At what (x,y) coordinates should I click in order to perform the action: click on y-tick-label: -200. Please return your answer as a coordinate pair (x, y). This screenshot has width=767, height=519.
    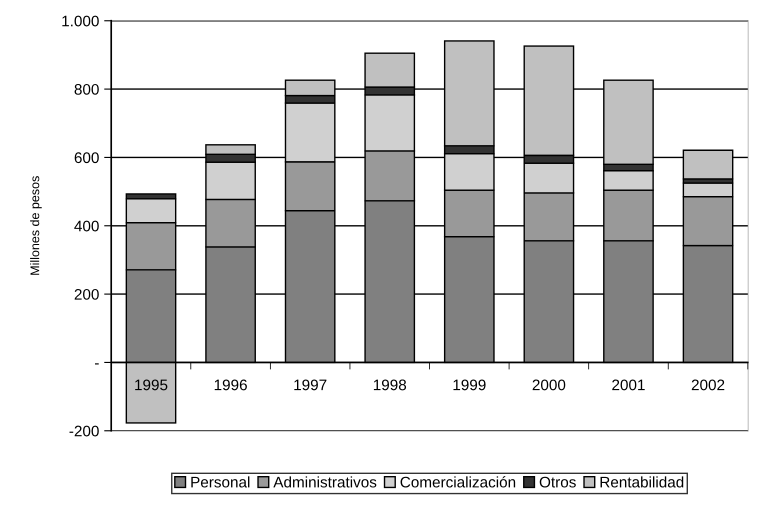
    Looking at the image, I should click on (84, 431).